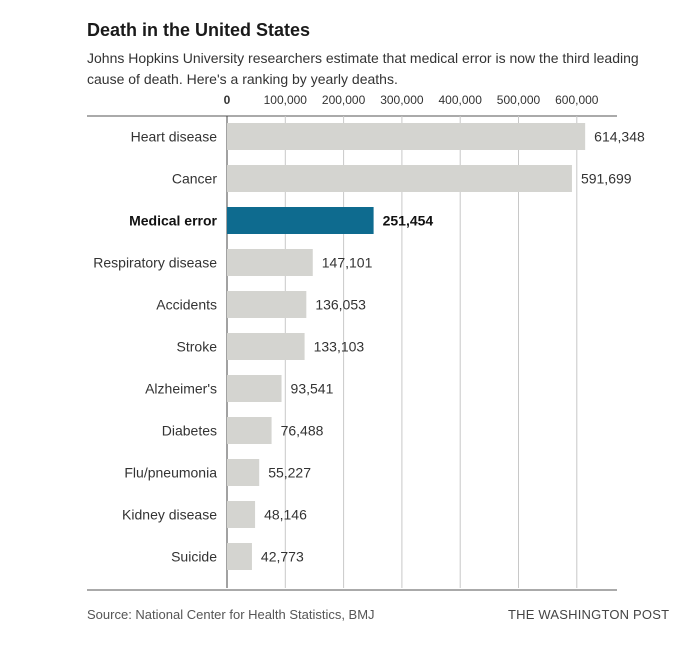  What do you see at coordinates (194, 179) in the screenshot?
I see `category-label: Cancer` at bounding box center [194, 179].